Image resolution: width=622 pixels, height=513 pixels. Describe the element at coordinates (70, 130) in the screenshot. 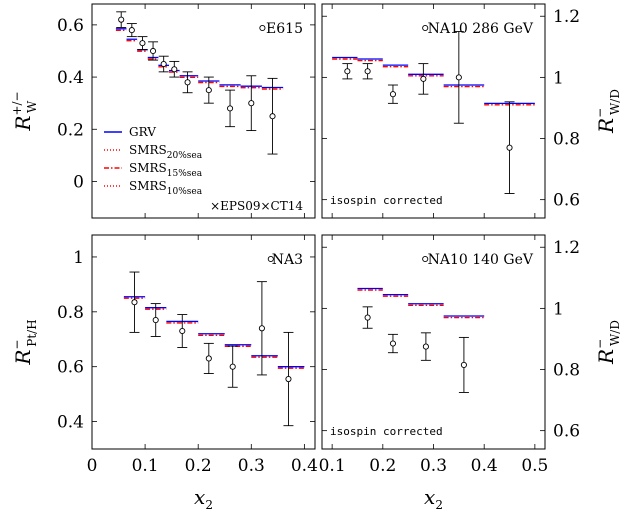

I see `y-tick-label: 0.2` at that location.